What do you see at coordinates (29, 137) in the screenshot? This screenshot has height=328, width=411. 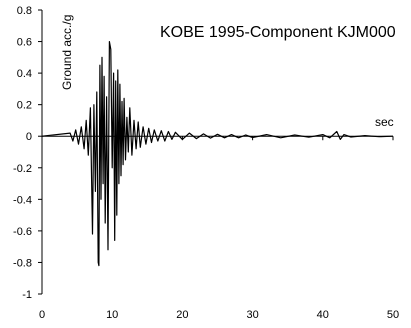 I see `y-tick-label: 0` at bounding box center [29, 137].